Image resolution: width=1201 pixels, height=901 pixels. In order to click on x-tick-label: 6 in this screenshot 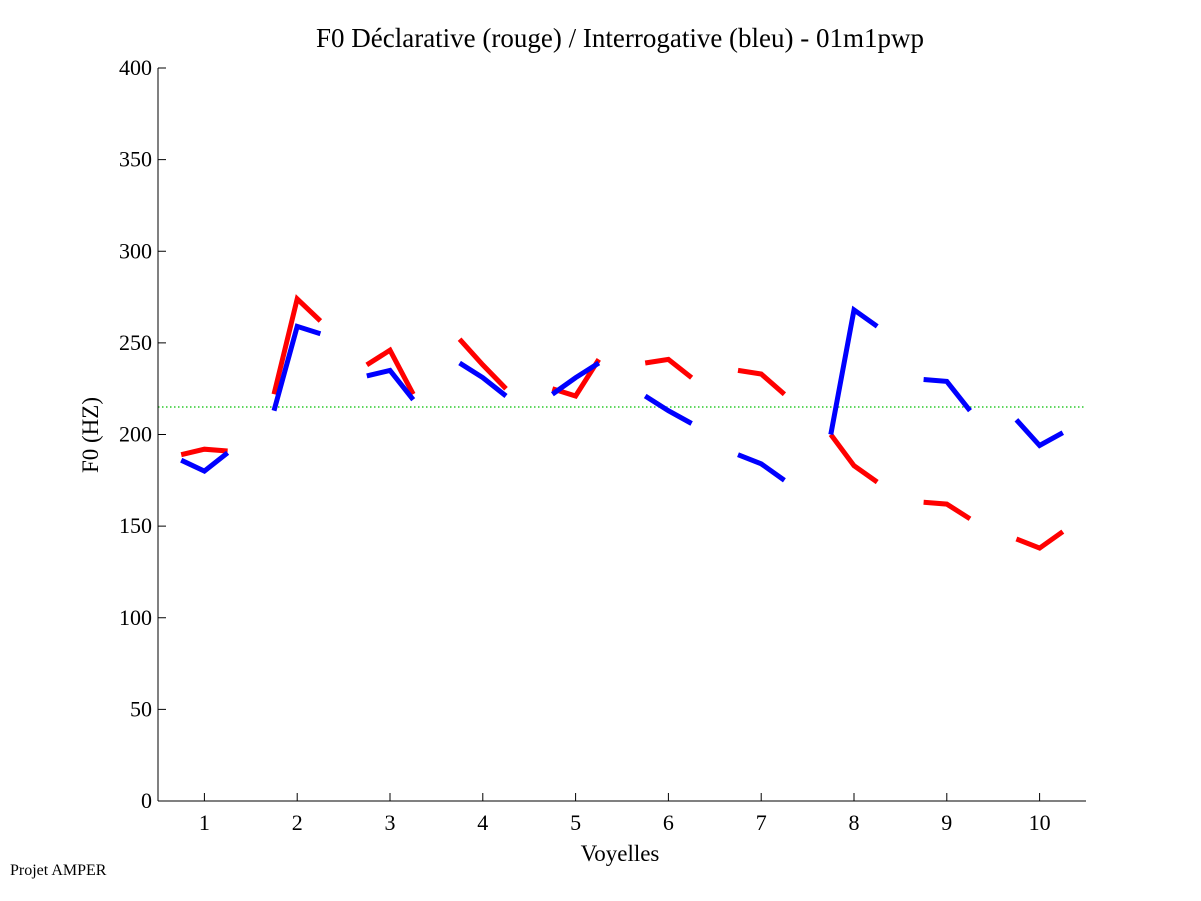, I will do `click(668, 822)`.